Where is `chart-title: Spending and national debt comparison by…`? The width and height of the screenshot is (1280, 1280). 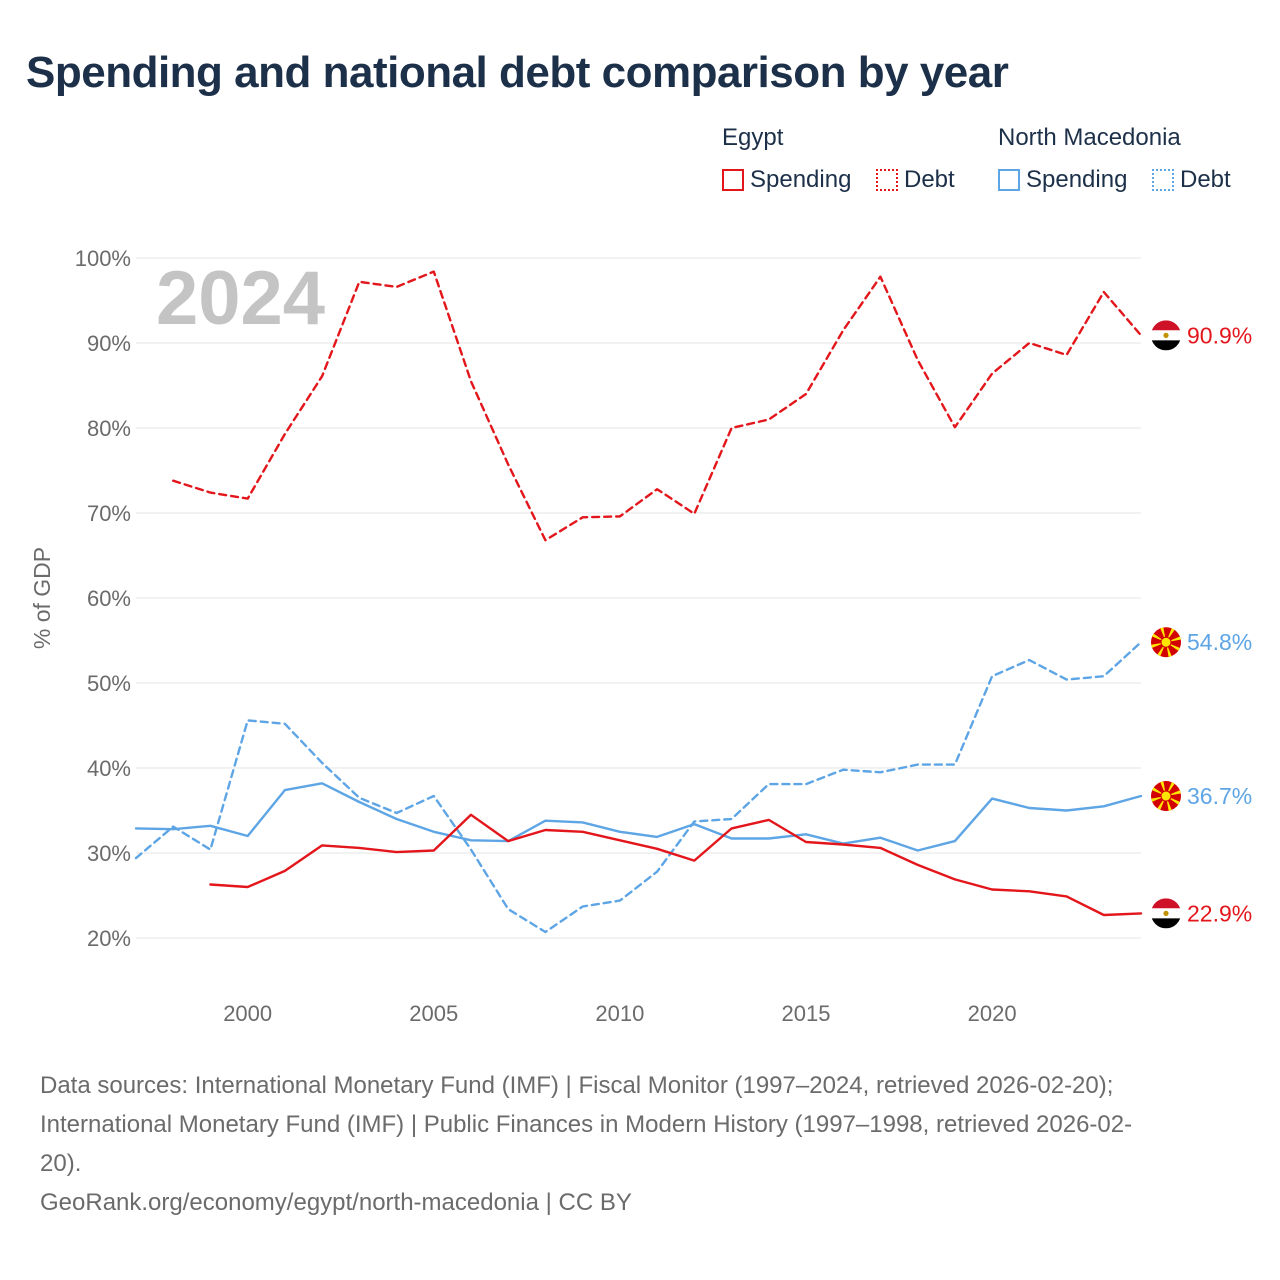 chart-title: Spending and national debt comparison by… is located at coordinates (517, 72).